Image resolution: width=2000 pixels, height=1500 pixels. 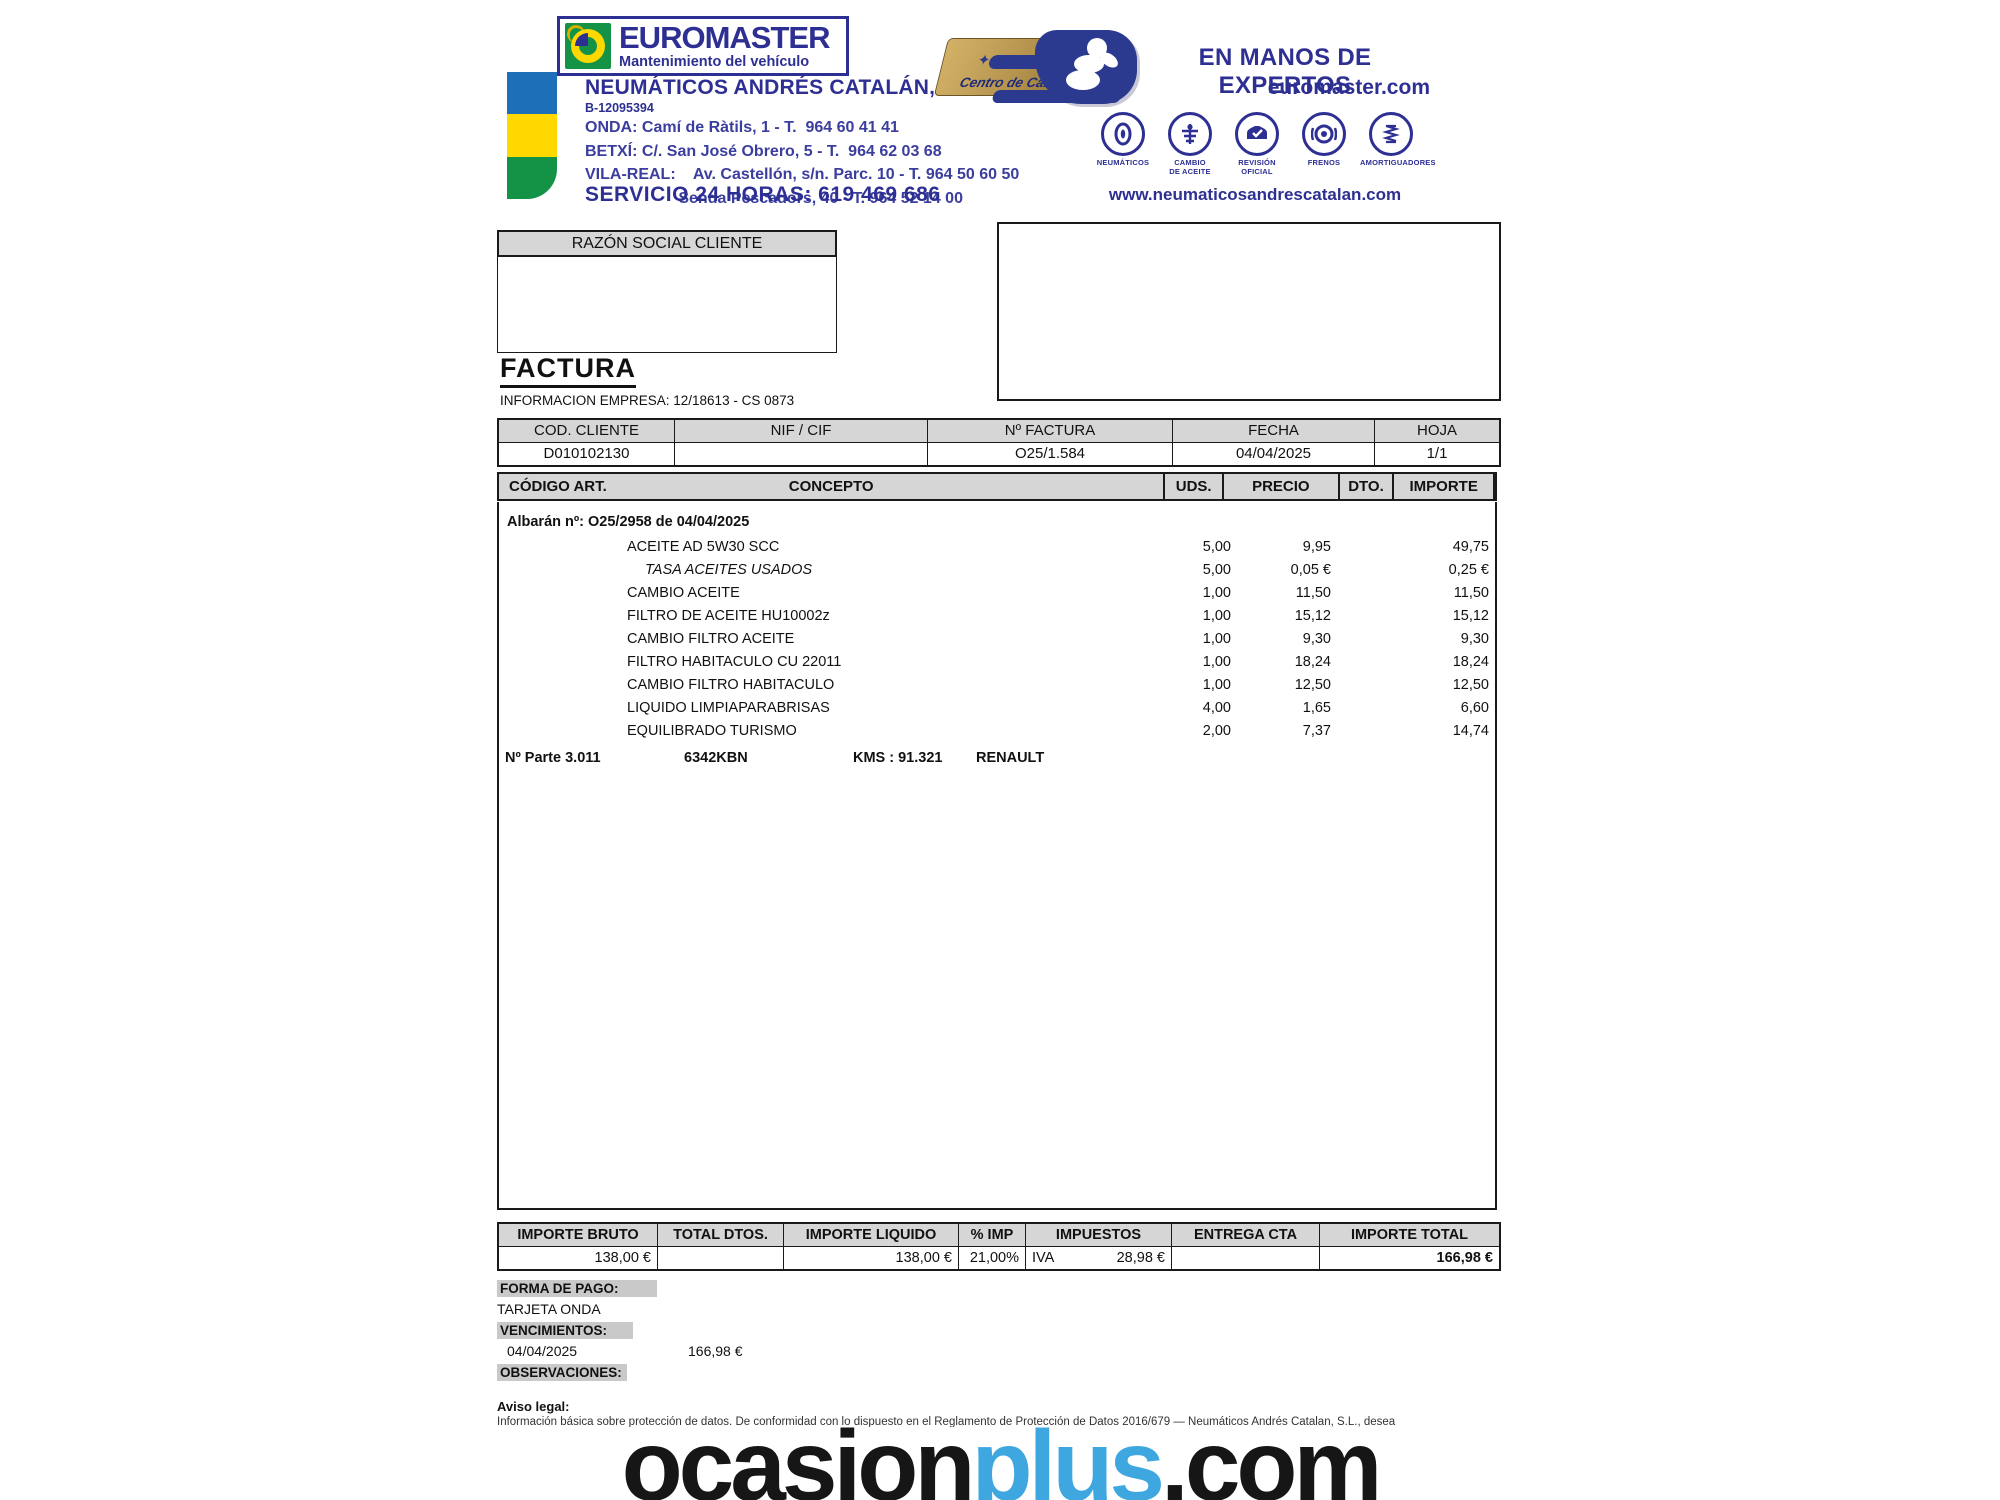 I want to click on items-header-dto: DTO., so click(x=1367, y=486).